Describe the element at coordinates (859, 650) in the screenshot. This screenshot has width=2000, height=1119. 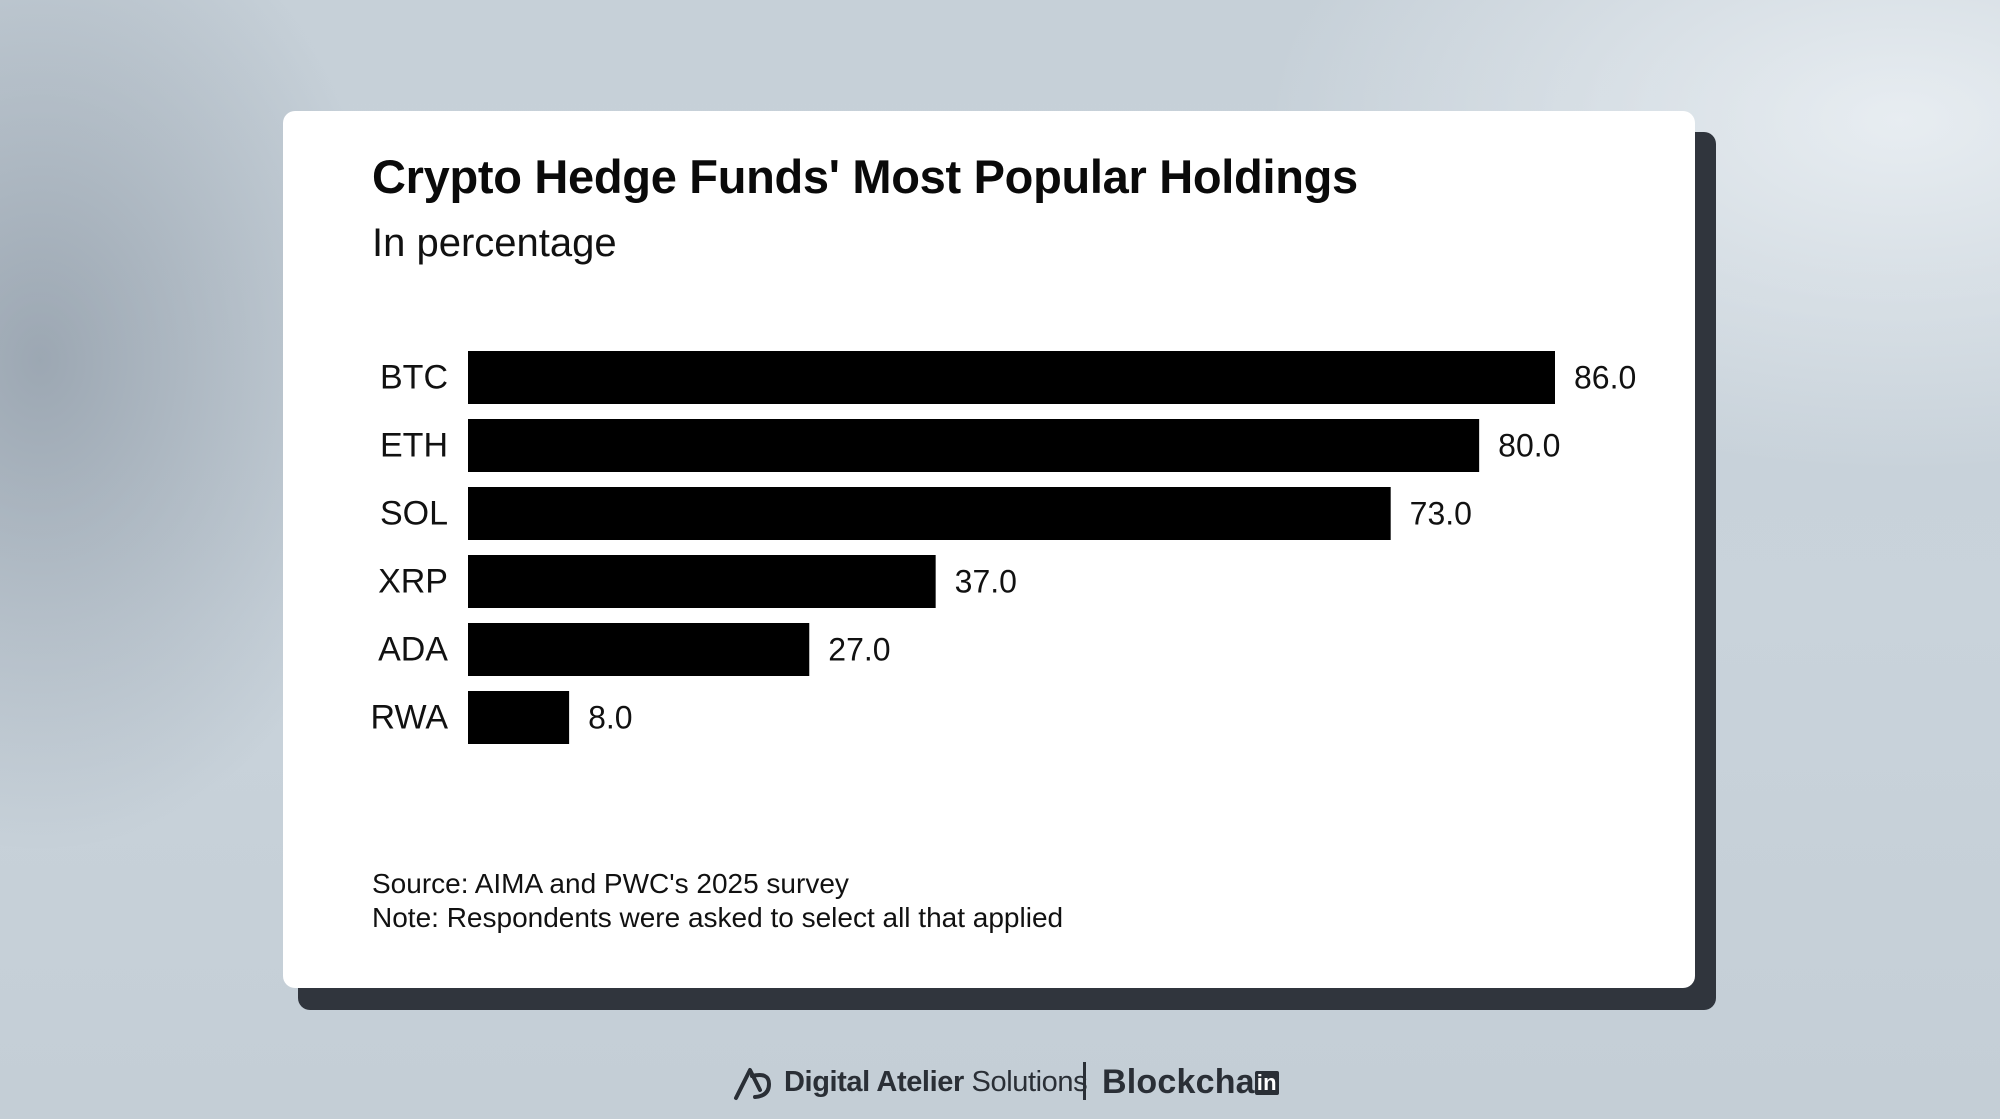
I see `value-label-ada: 27.0` at that location.